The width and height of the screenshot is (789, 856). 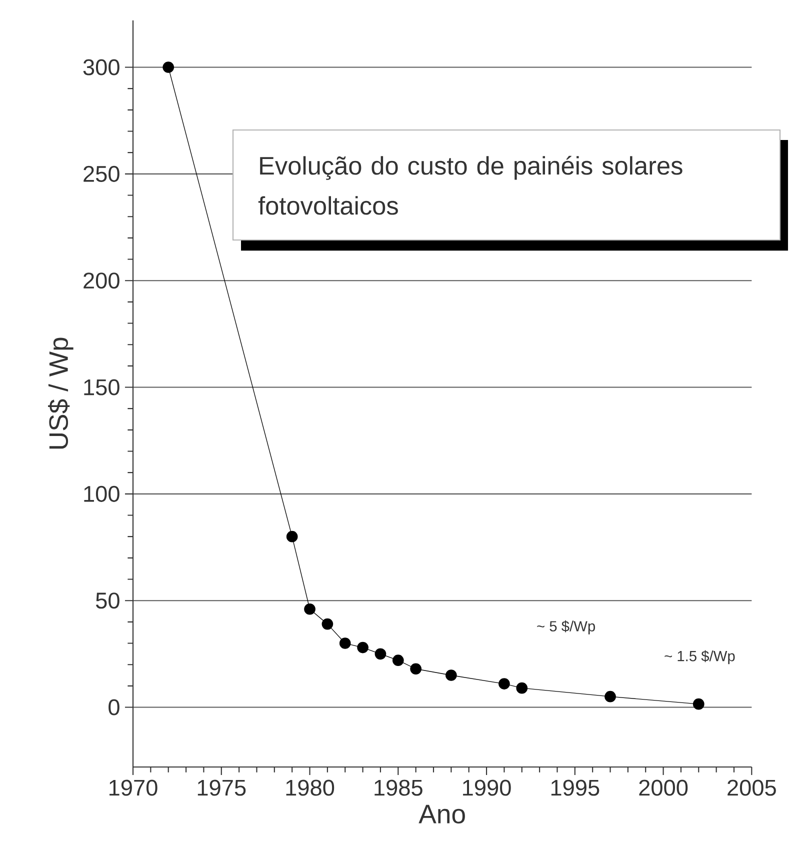 What do you see at coordinates (102, 387) in the screenshot?
I see `y-tick-label: 150` at bounding box center [102, 387].